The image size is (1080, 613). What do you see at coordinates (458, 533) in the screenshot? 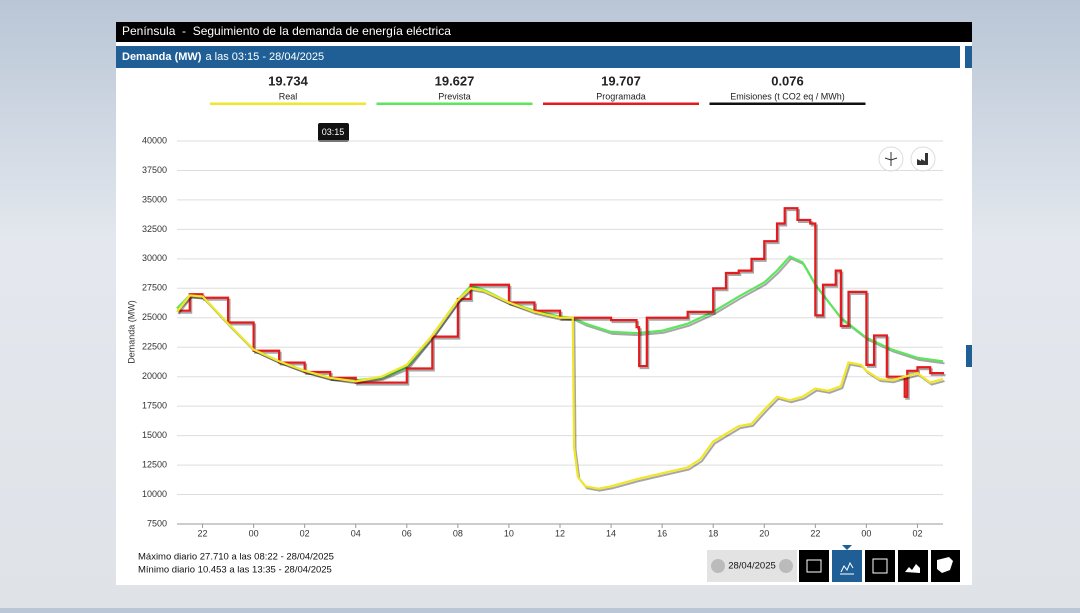
I see `x-tick-label: 08` at bounding box center [458, 533].